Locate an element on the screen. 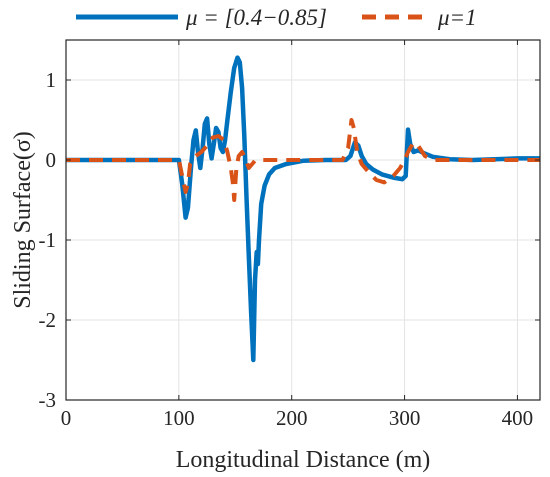 The height and width of the screenshot is (477, 550). y-tick-label: -2 is located at coordinates (48, 320).